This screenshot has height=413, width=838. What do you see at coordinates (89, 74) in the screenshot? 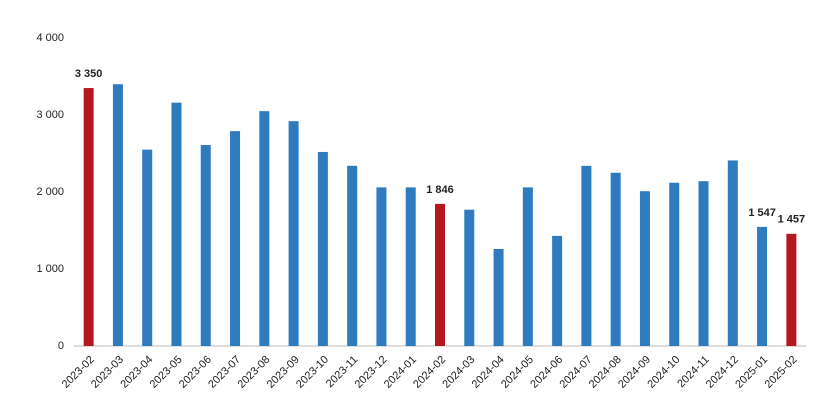
I see `value-label: 3 350` at bounding box center [89, 74].